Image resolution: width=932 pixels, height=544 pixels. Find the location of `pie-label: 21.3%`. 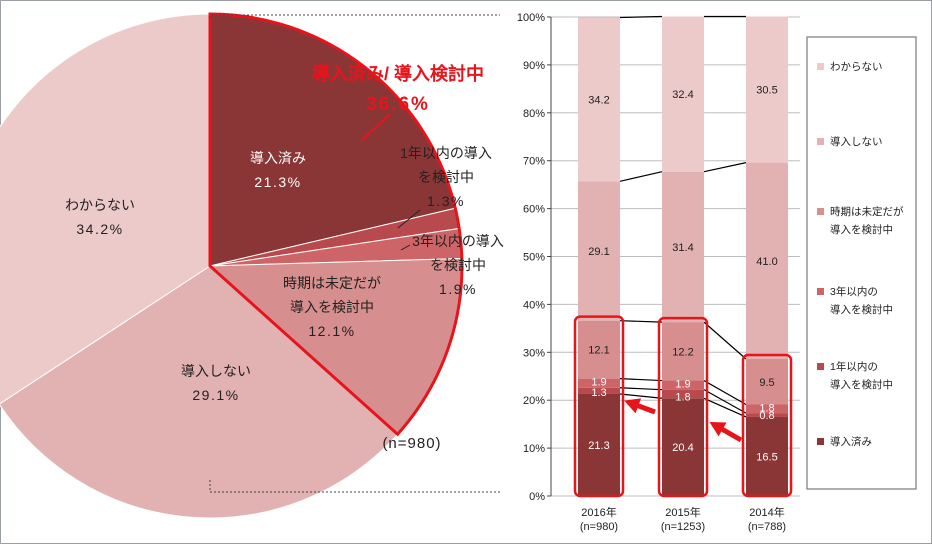

pie-label: 21.3% is located at coordinates (277, 182).